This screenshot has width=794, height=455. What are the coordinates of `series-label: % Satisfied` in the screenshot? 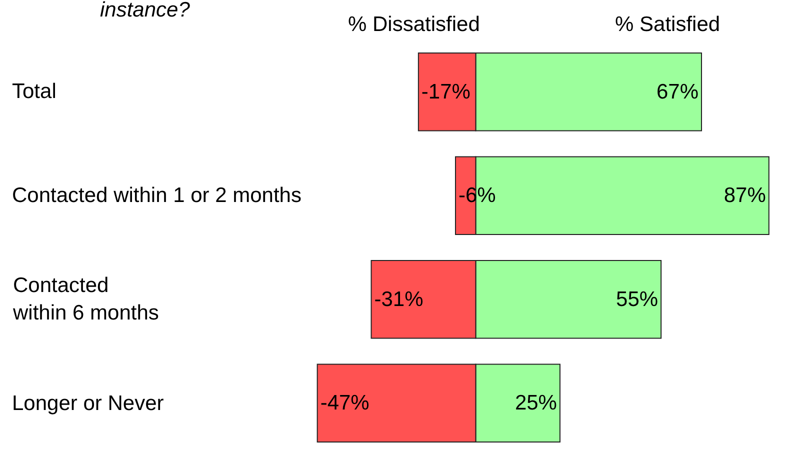 It's located at (667, 24).